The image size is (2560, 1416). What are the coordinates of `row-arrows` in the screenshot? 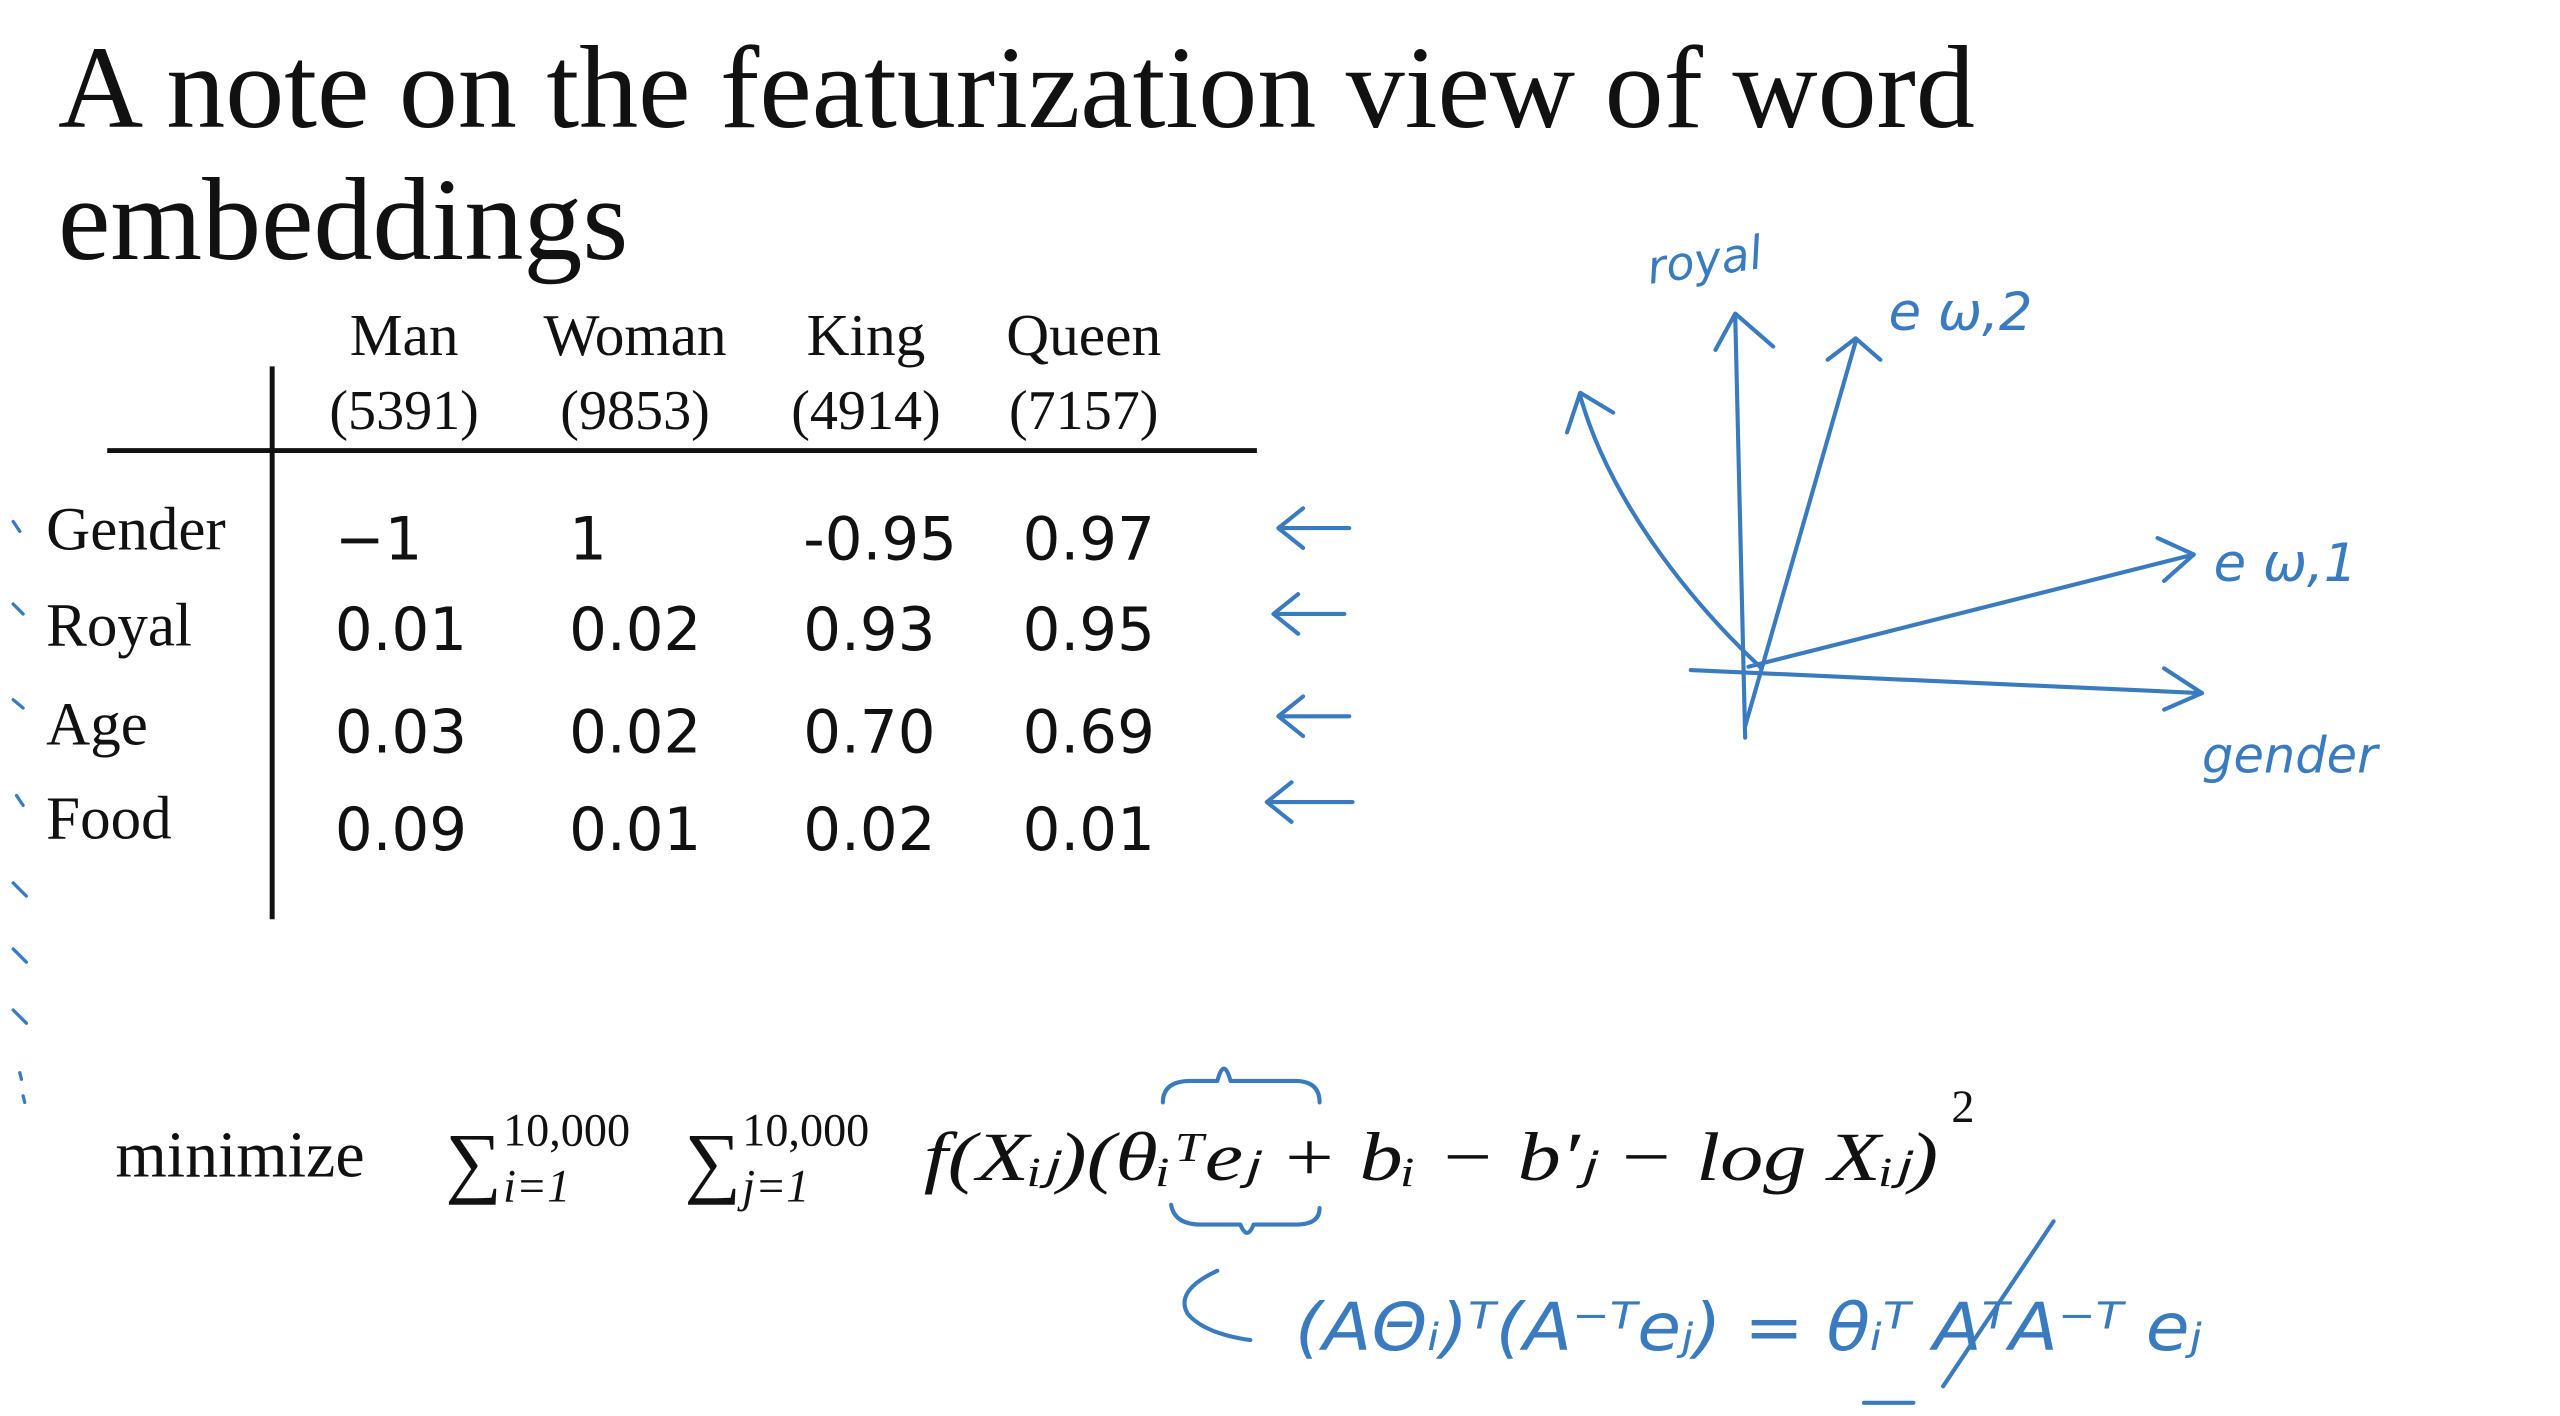 It's located at (1309, 665).